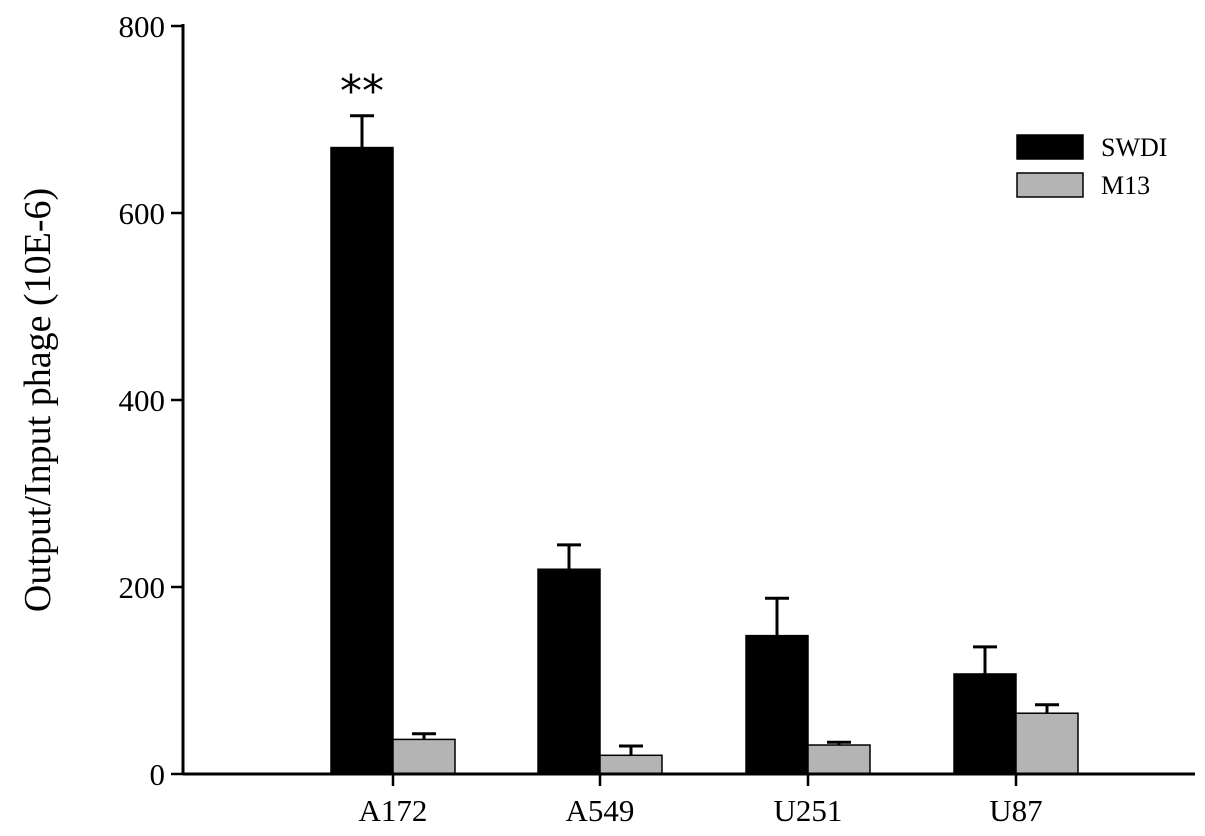 The height and width of the screenshot is (836, 1205). What do you see at coordinates (362, 460) in the screenshot?
I see `bar-a172-swdi` at bounding box center [362, 460].